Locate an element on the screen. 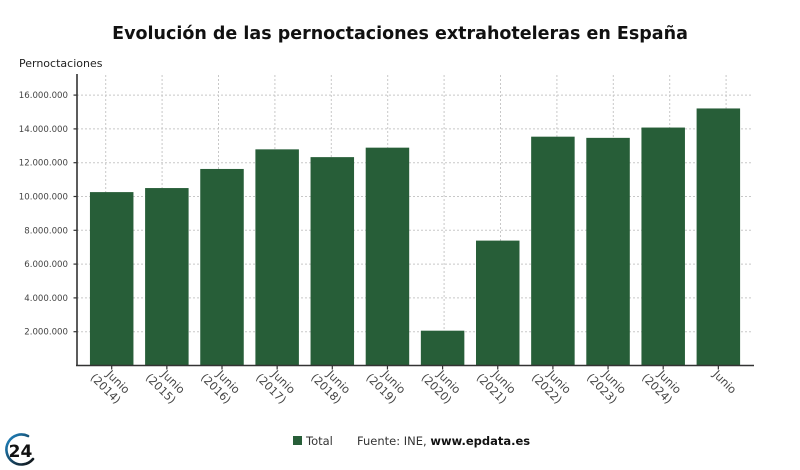  x-tick-label: Junio(2018) is located at coordinates (330, 384).